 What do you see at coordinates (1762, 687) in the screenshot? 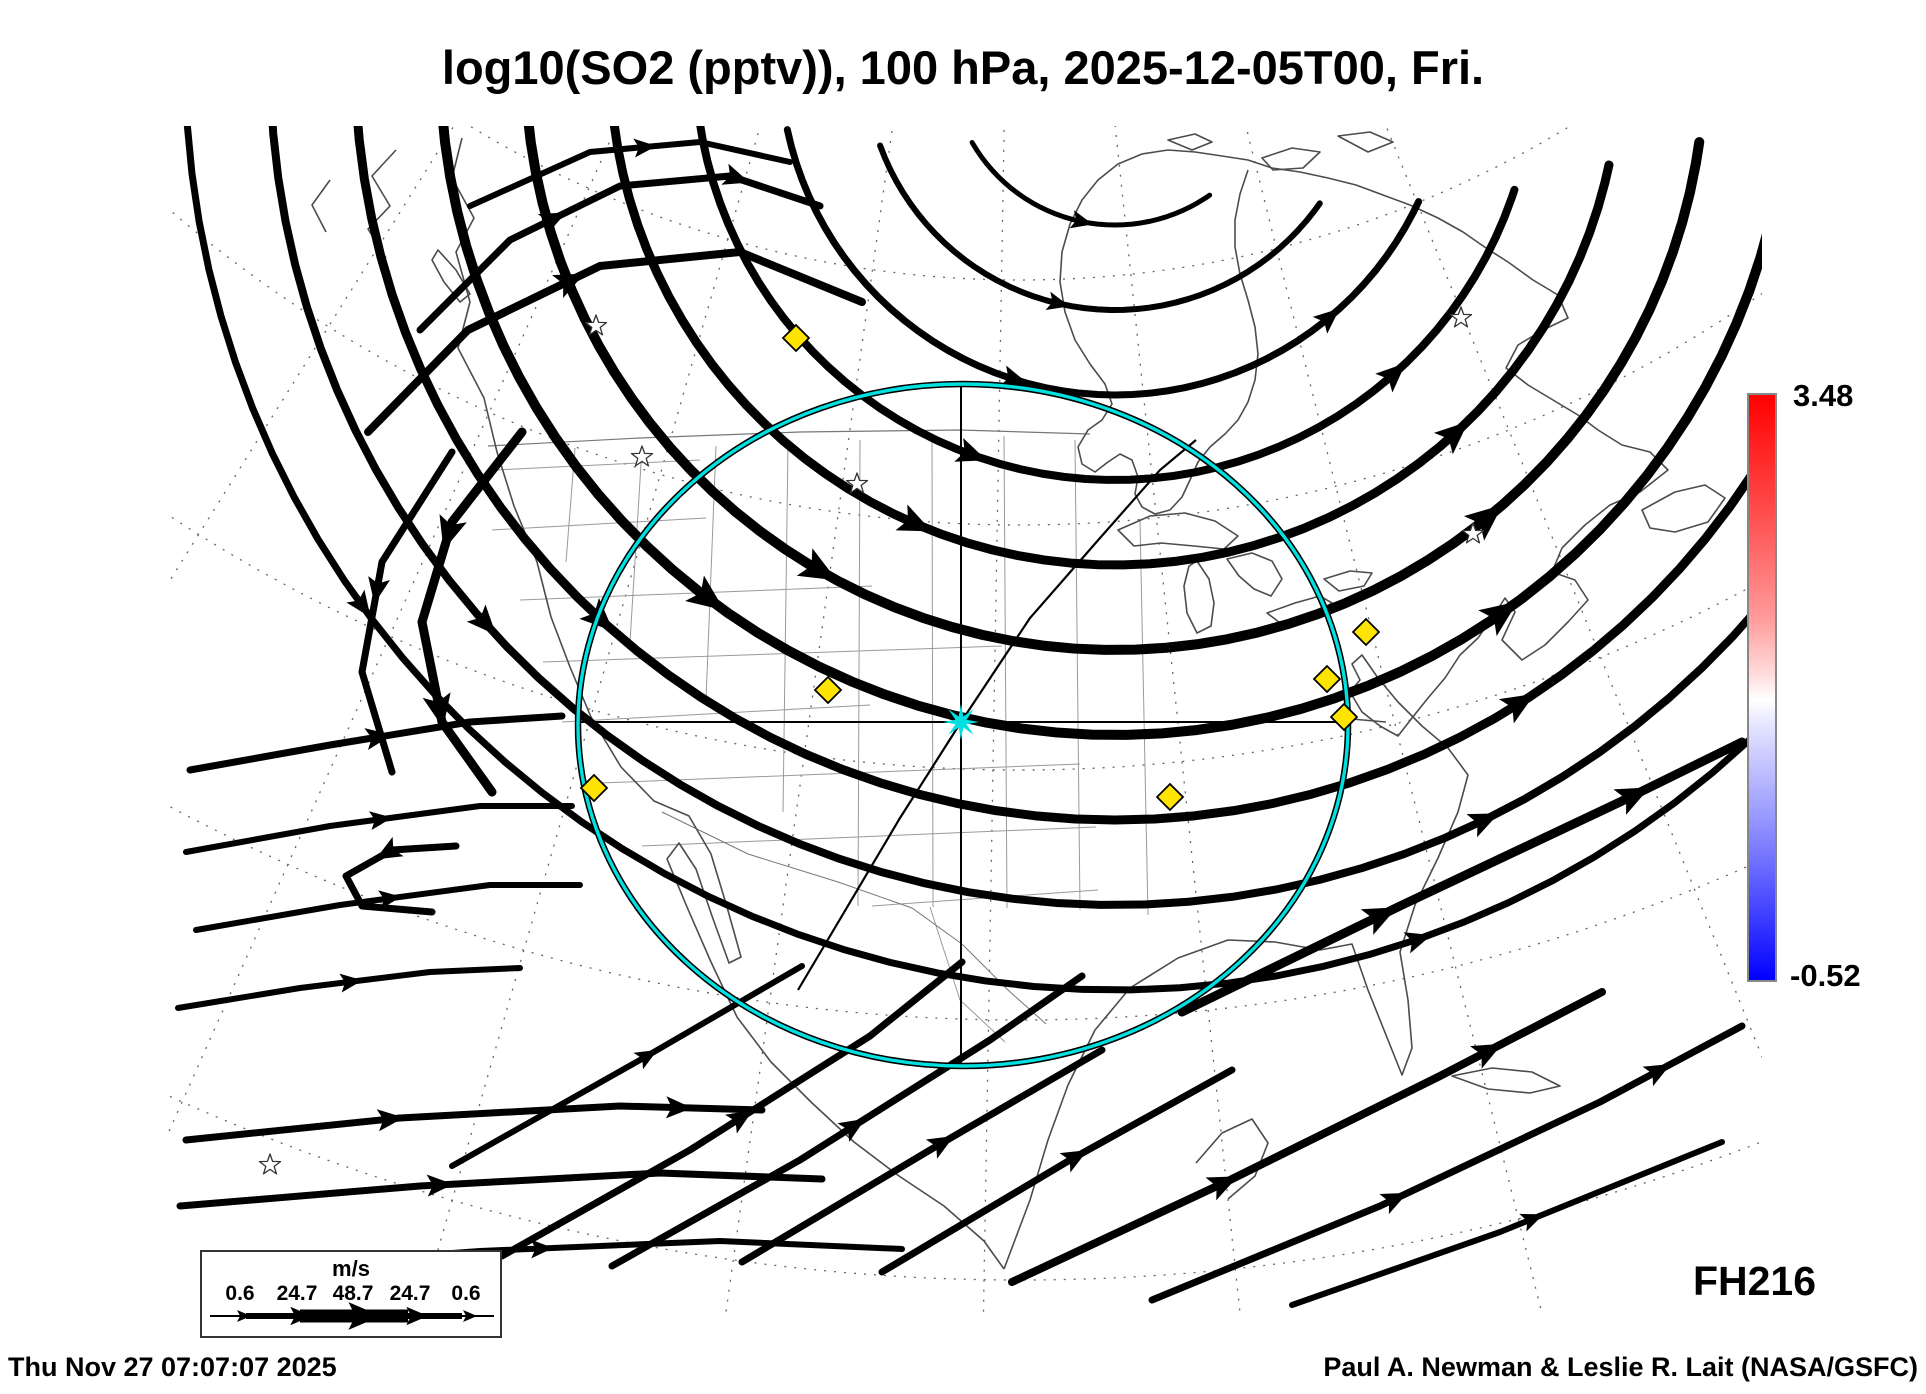
I see `colorbar-gradient` at bounding box center [1762, 687].